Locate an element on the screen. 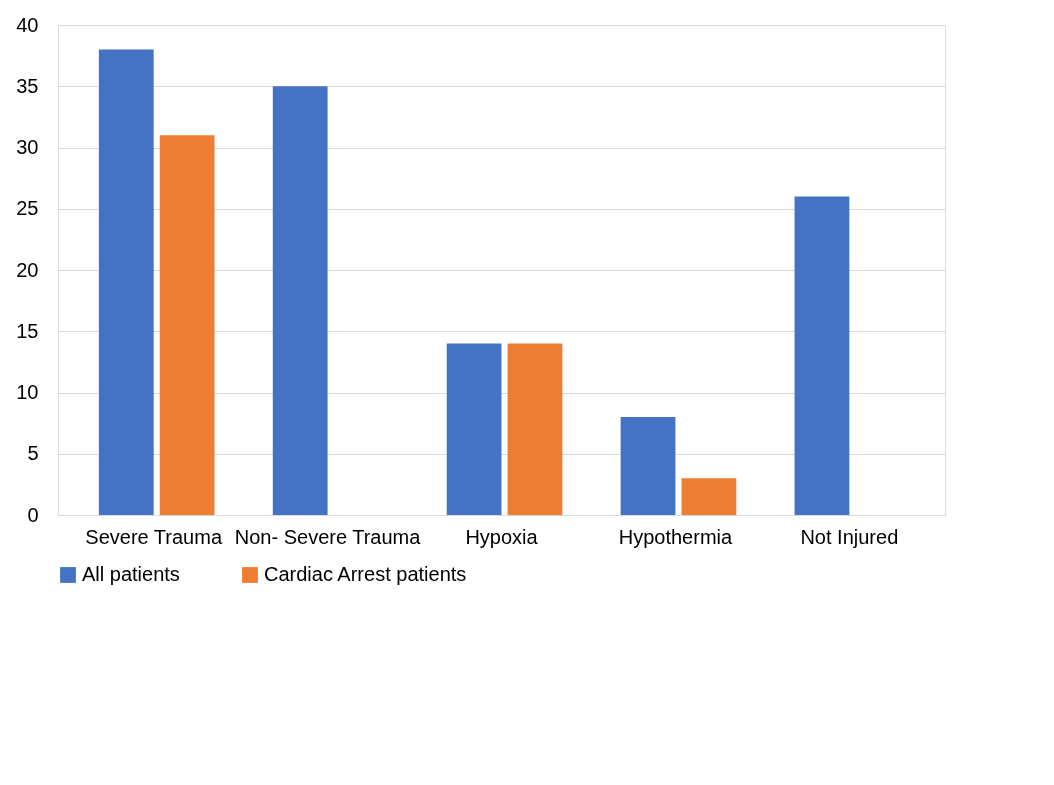  x-tick-label: Hypothermia is located at coordinates (675, 536).